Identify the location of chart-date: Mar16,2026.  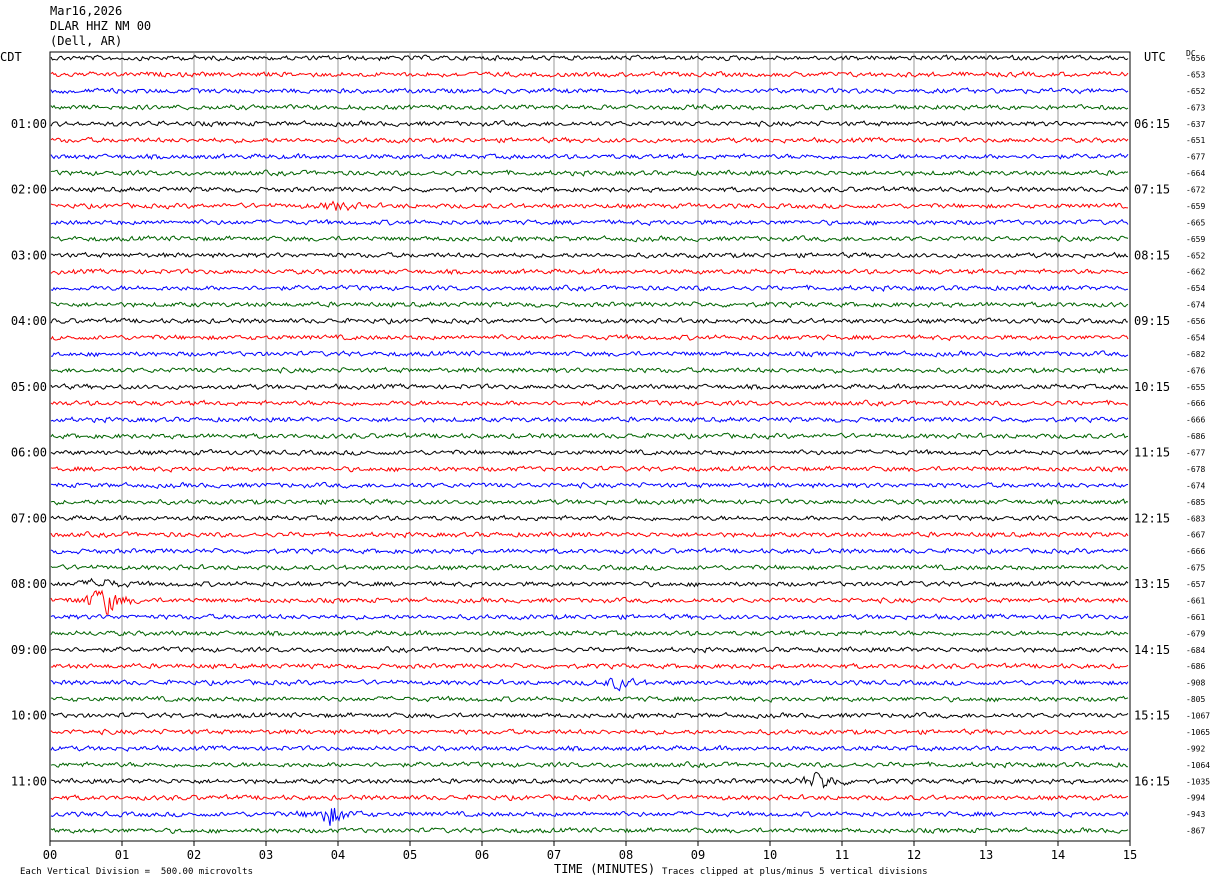
(86, 11).